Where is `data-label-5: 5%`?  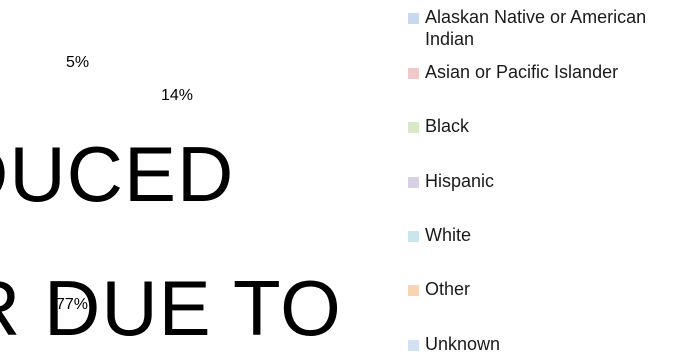 data-label-5: 5% is located at coordinates (78, 62).